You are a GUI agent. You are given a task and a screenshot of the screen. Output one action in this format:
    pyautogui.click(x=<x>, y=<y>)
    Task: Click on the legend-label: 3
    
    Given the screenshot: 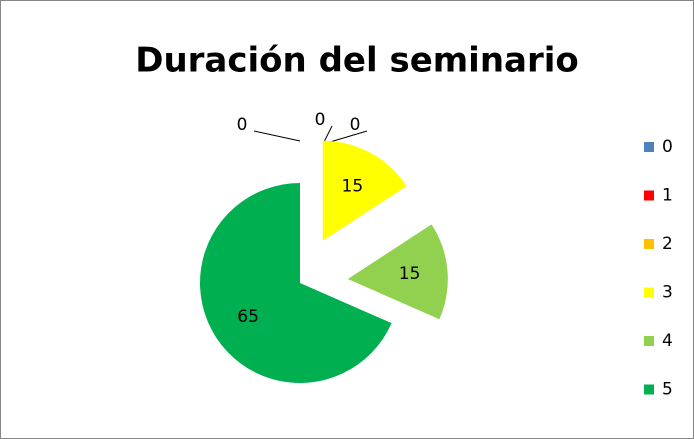 What is the action you would take?
    pyautogui.click(x=667, y=293)
    